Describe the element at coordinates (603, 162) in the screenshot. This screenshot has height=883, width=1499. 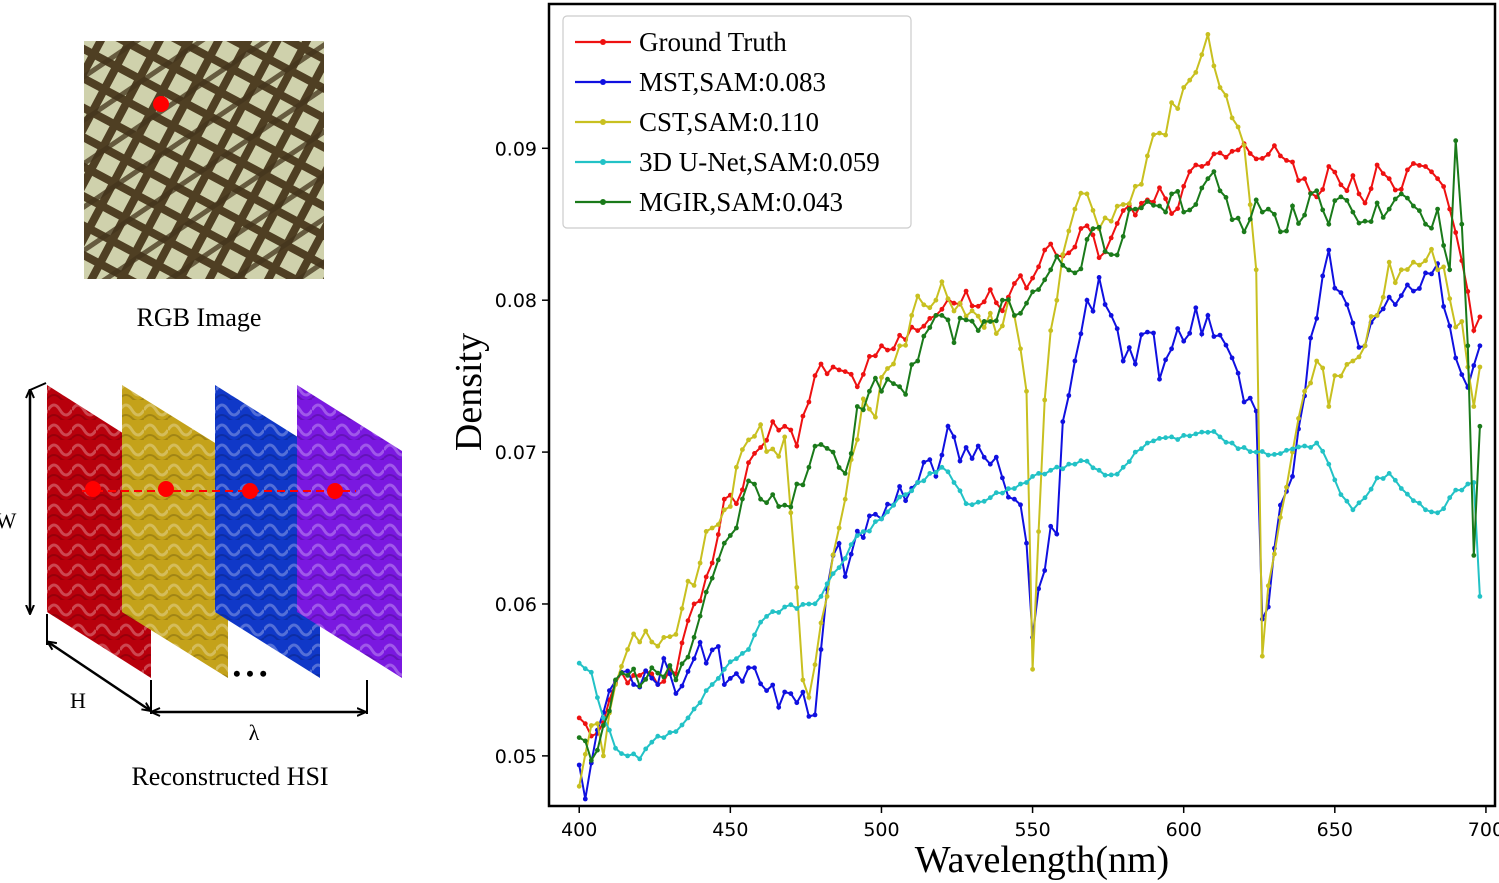
I see `legend-marker` at that location.